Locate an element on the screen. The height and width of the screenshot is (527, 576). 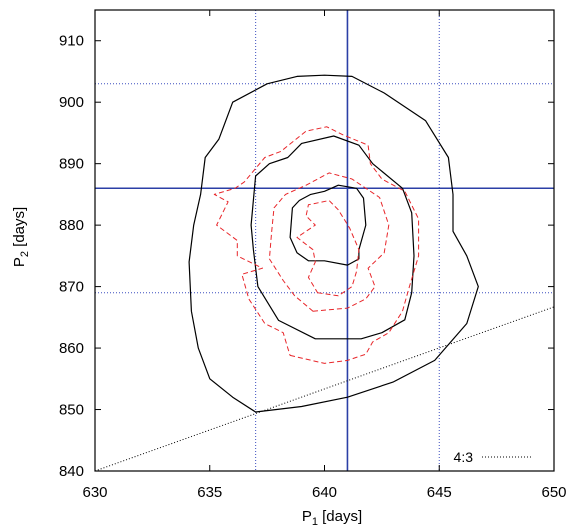
y-axis-label: P2 [days] is located at coordinates (21, 237).